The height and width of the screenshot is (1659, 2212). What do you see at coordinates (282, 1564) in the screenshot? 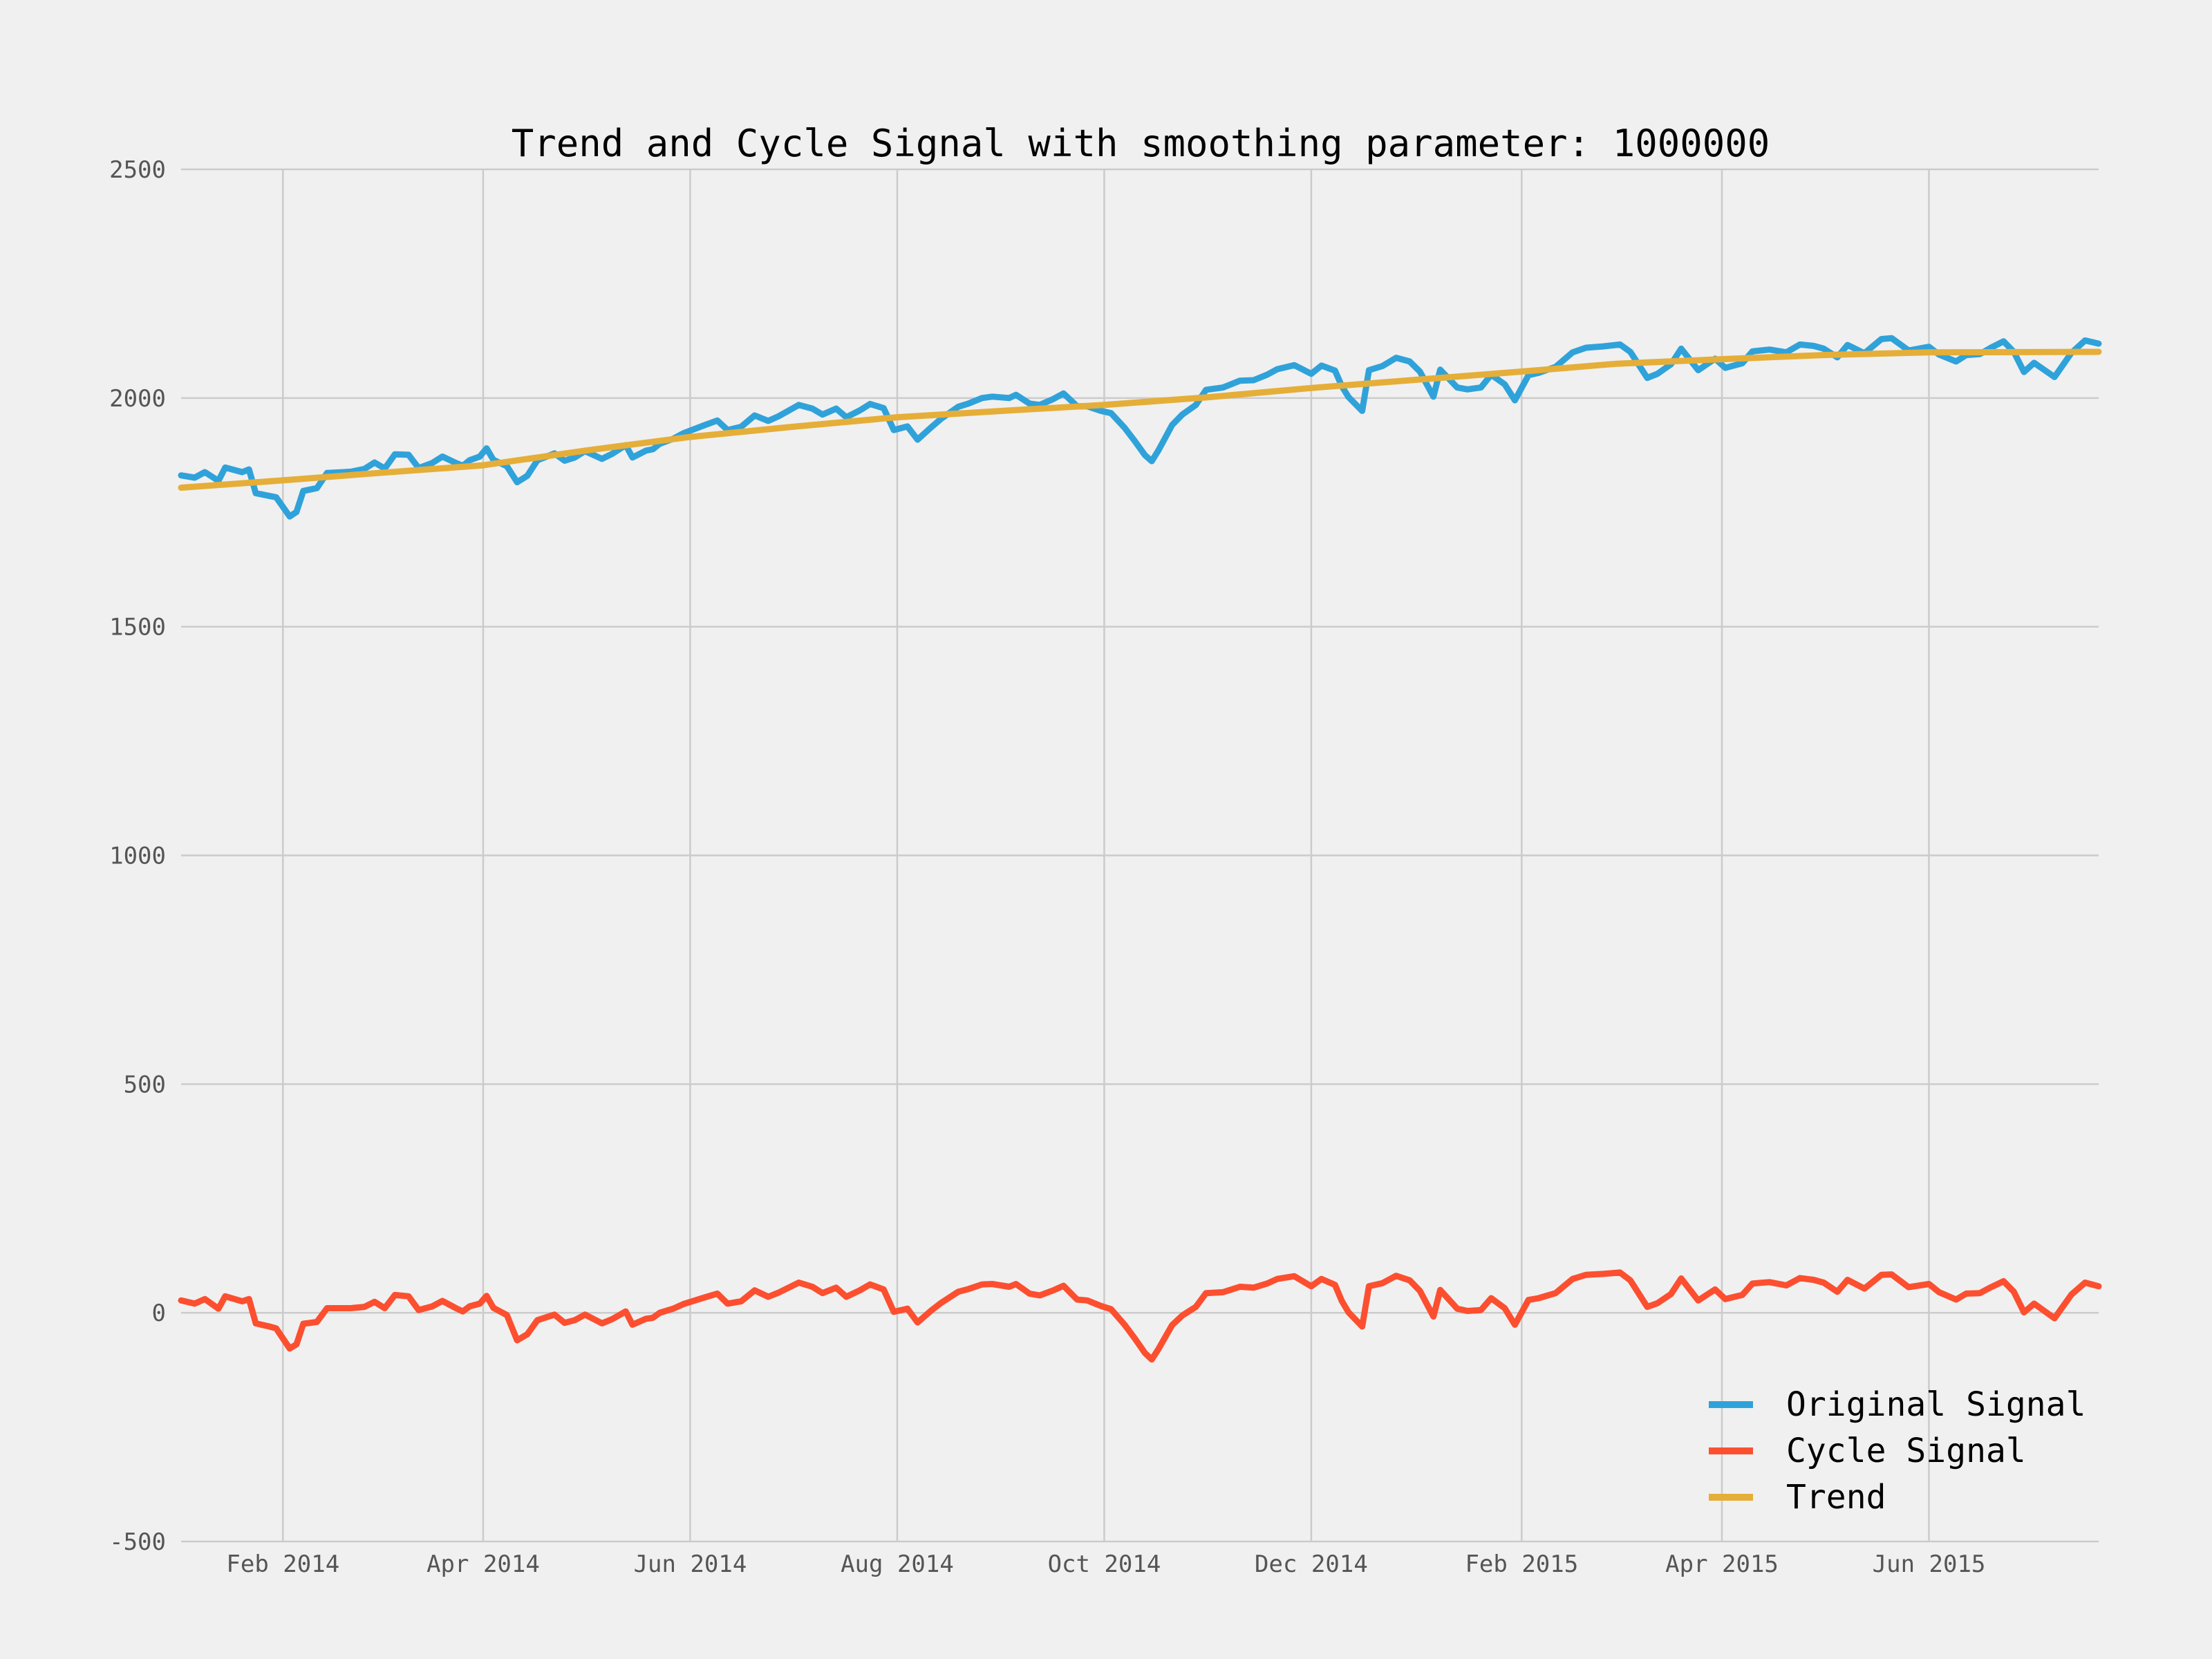
I see `x-tick-label: Feb 2014` at bounding box center [282, 1564].